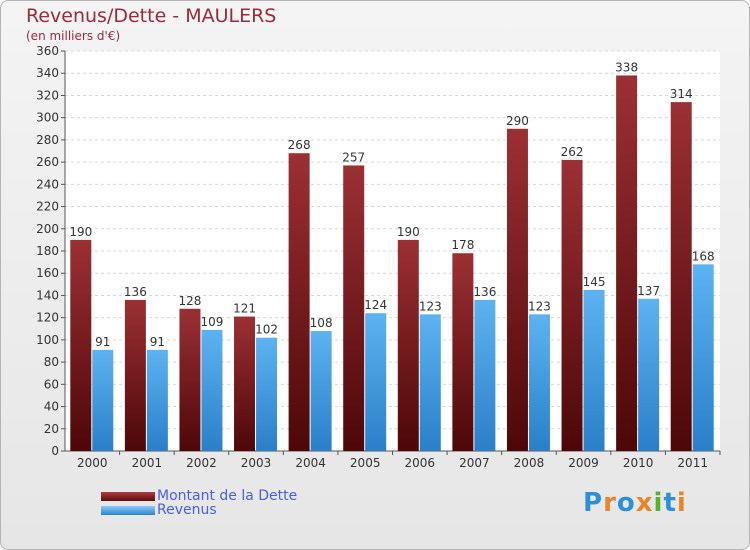  I want to click on legend-item-revenus: Revenus, so click(159, 510).